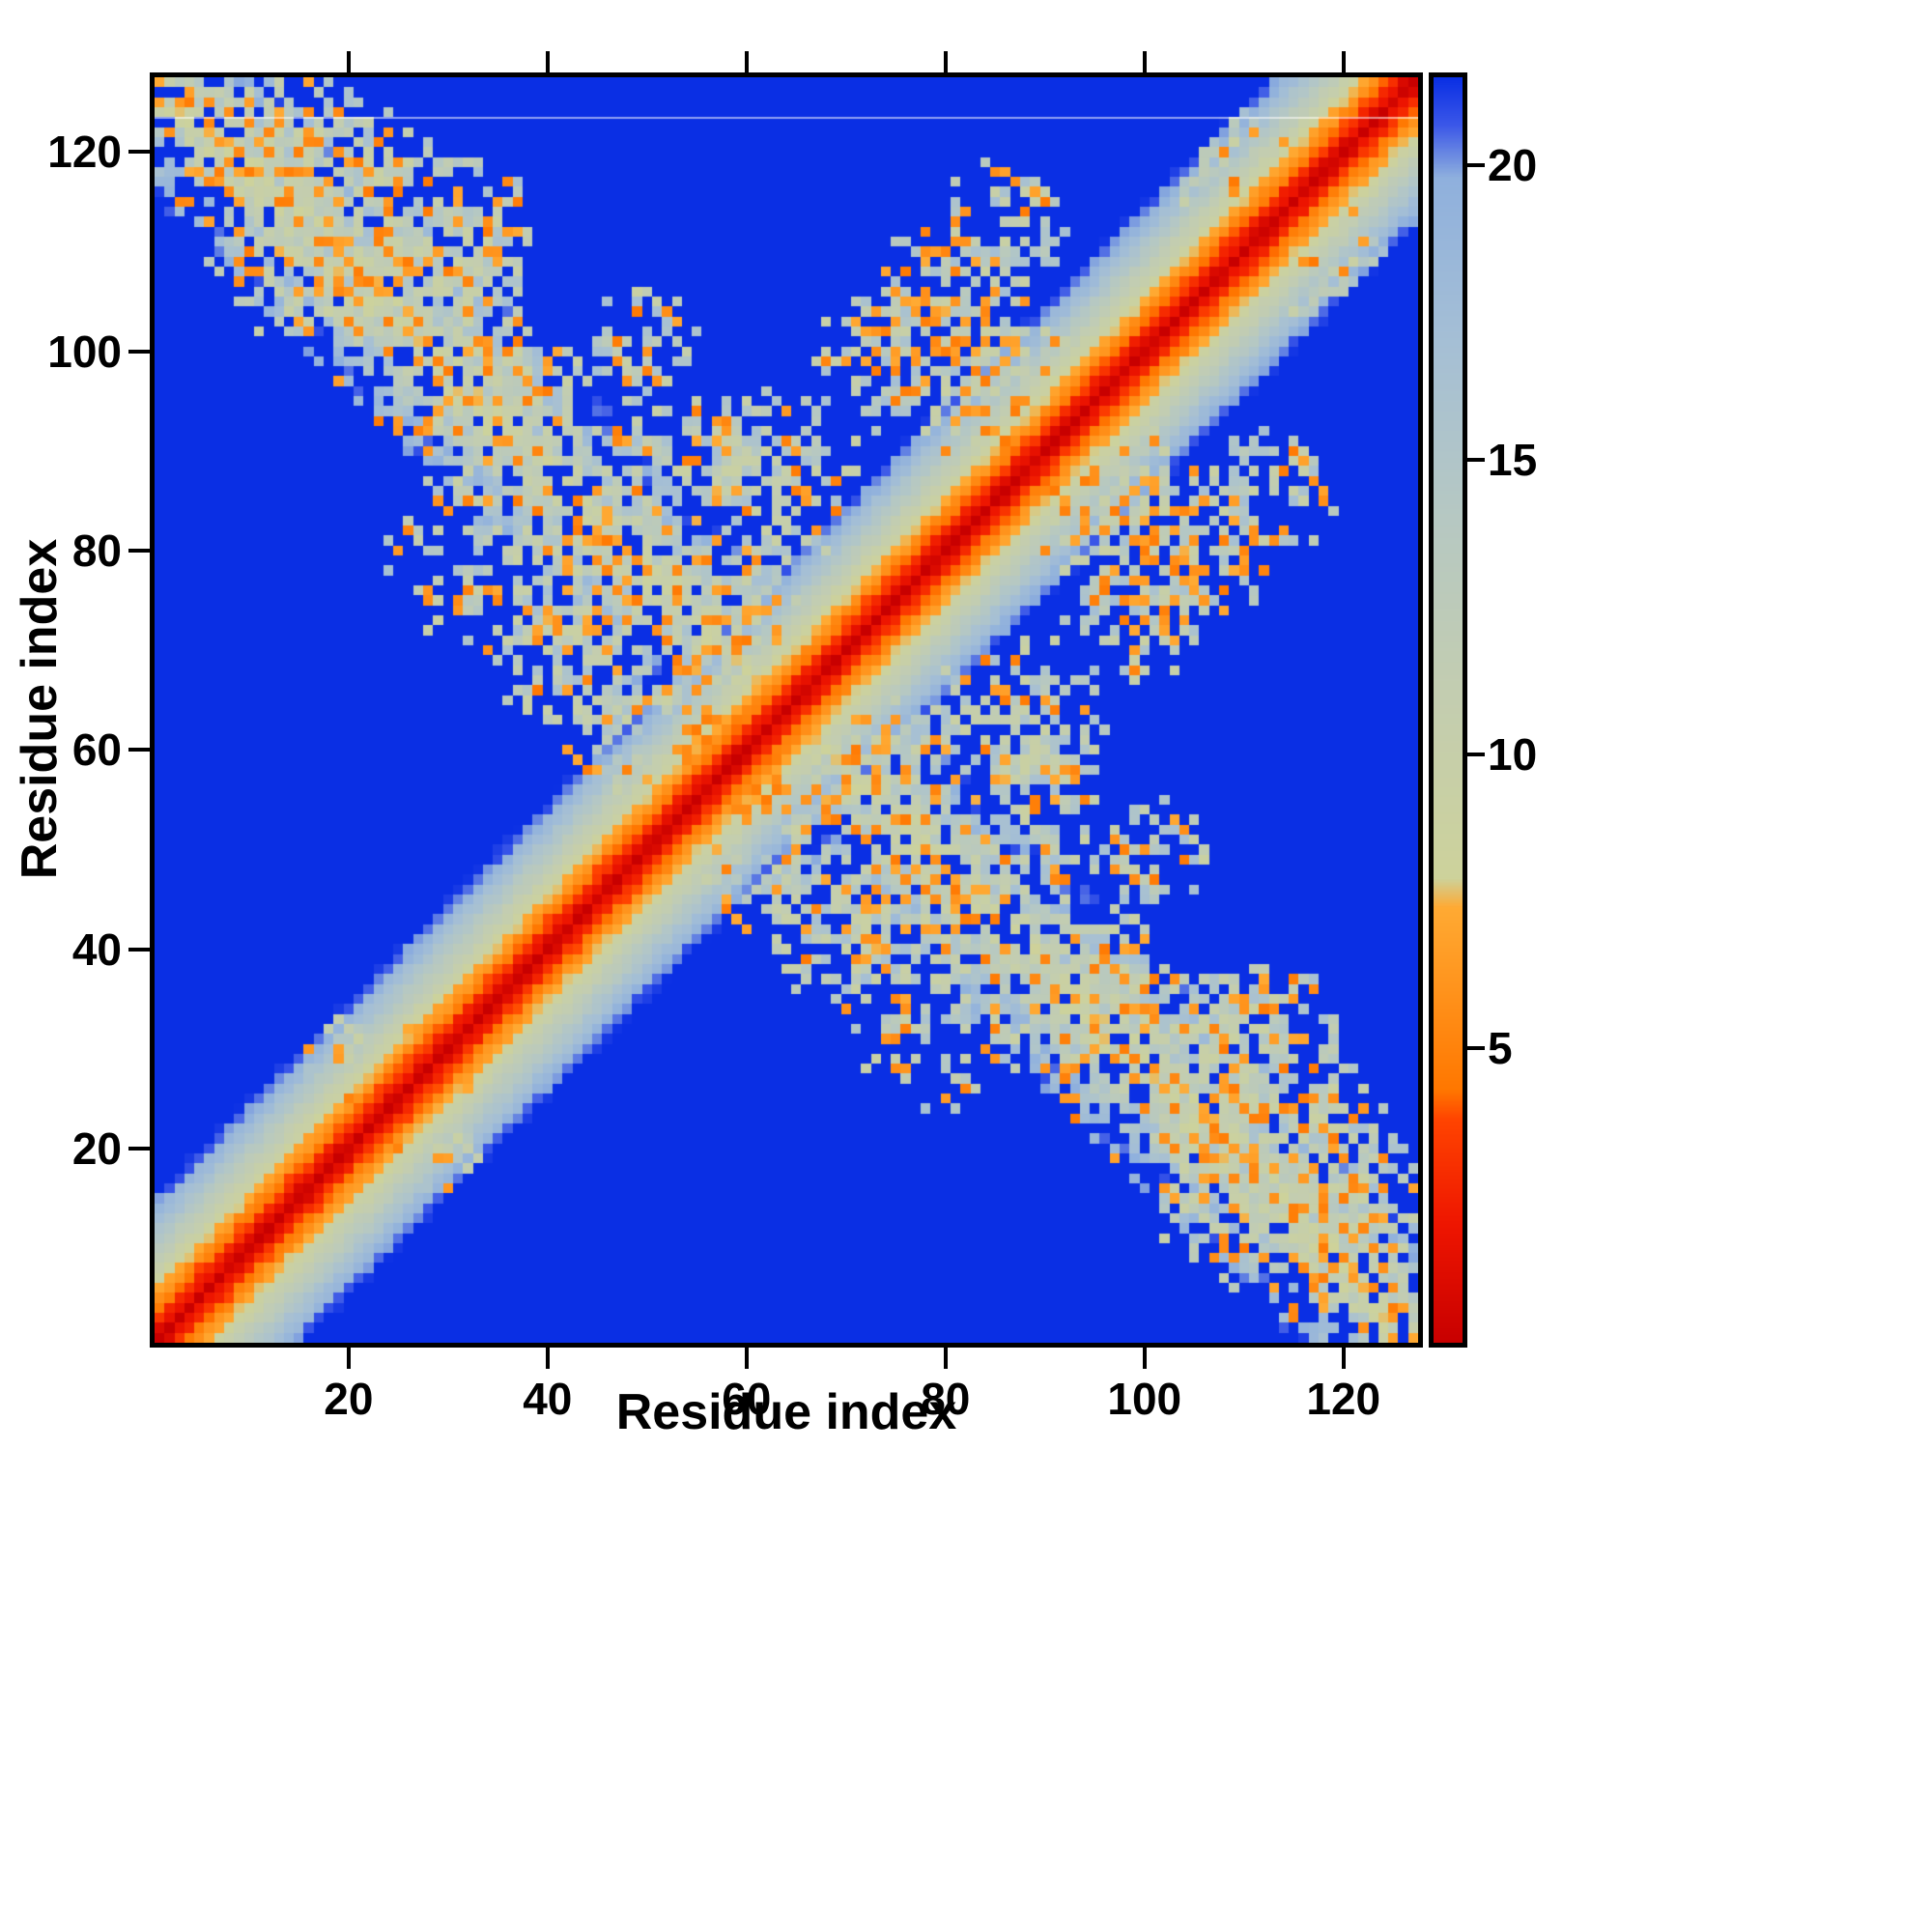 The width and height of the screenshot is (1932, 1932). What do you see at coordinates (946, 1399) in the screenshot?
I see `x-tick-label: 80` at bounding box center [946, 1399].